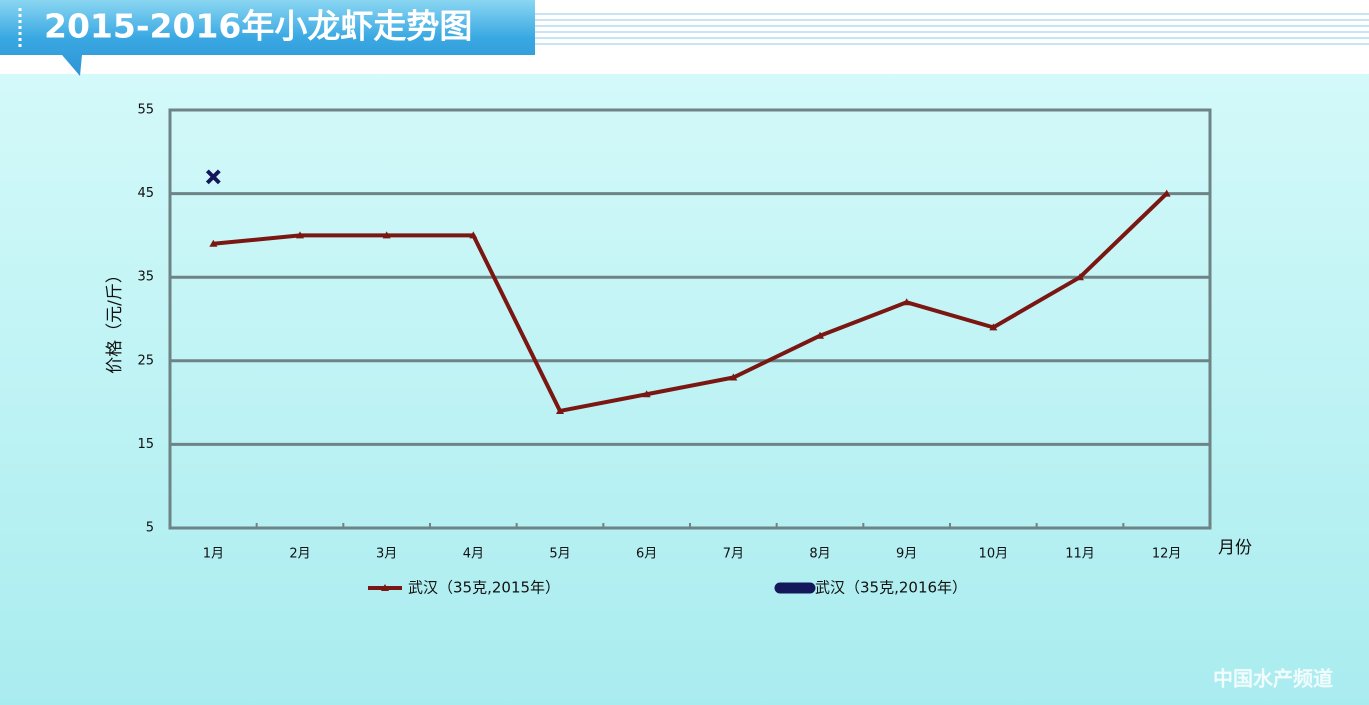  I want to click on x-tick-label: 8月, so click(819, 554).